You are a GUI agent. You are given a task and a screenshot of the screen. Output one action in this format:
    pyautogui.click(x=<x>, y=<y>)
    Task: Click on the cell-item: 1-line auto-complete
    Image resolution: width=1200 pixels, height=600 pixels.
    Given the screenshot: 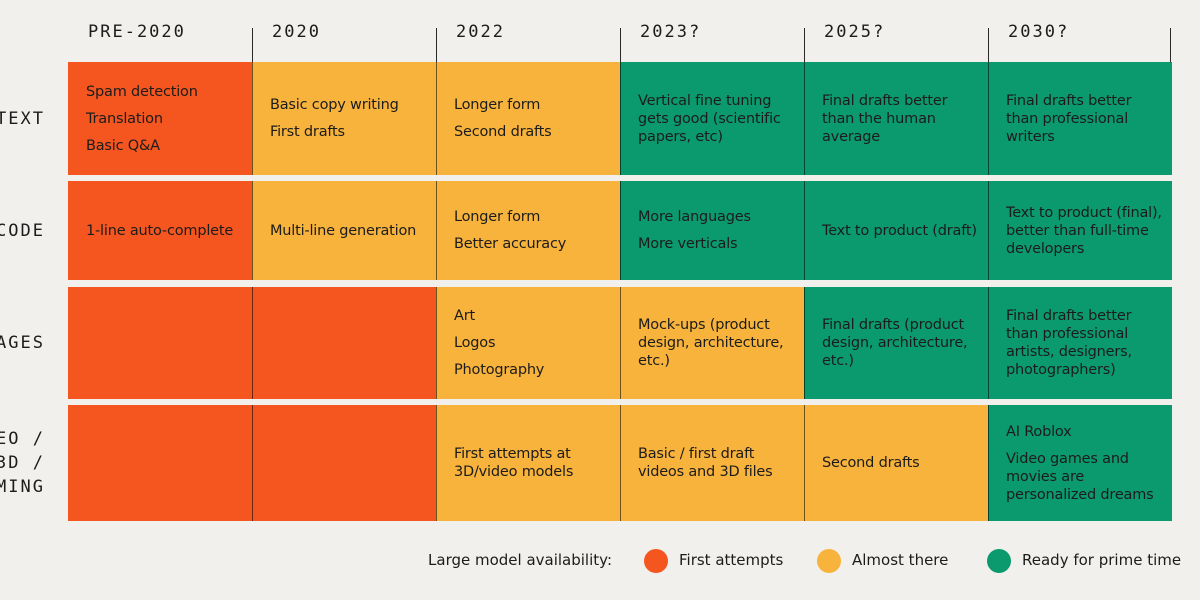 What is the action you would take?
    pyautogui.click(x=160, y=230)
    